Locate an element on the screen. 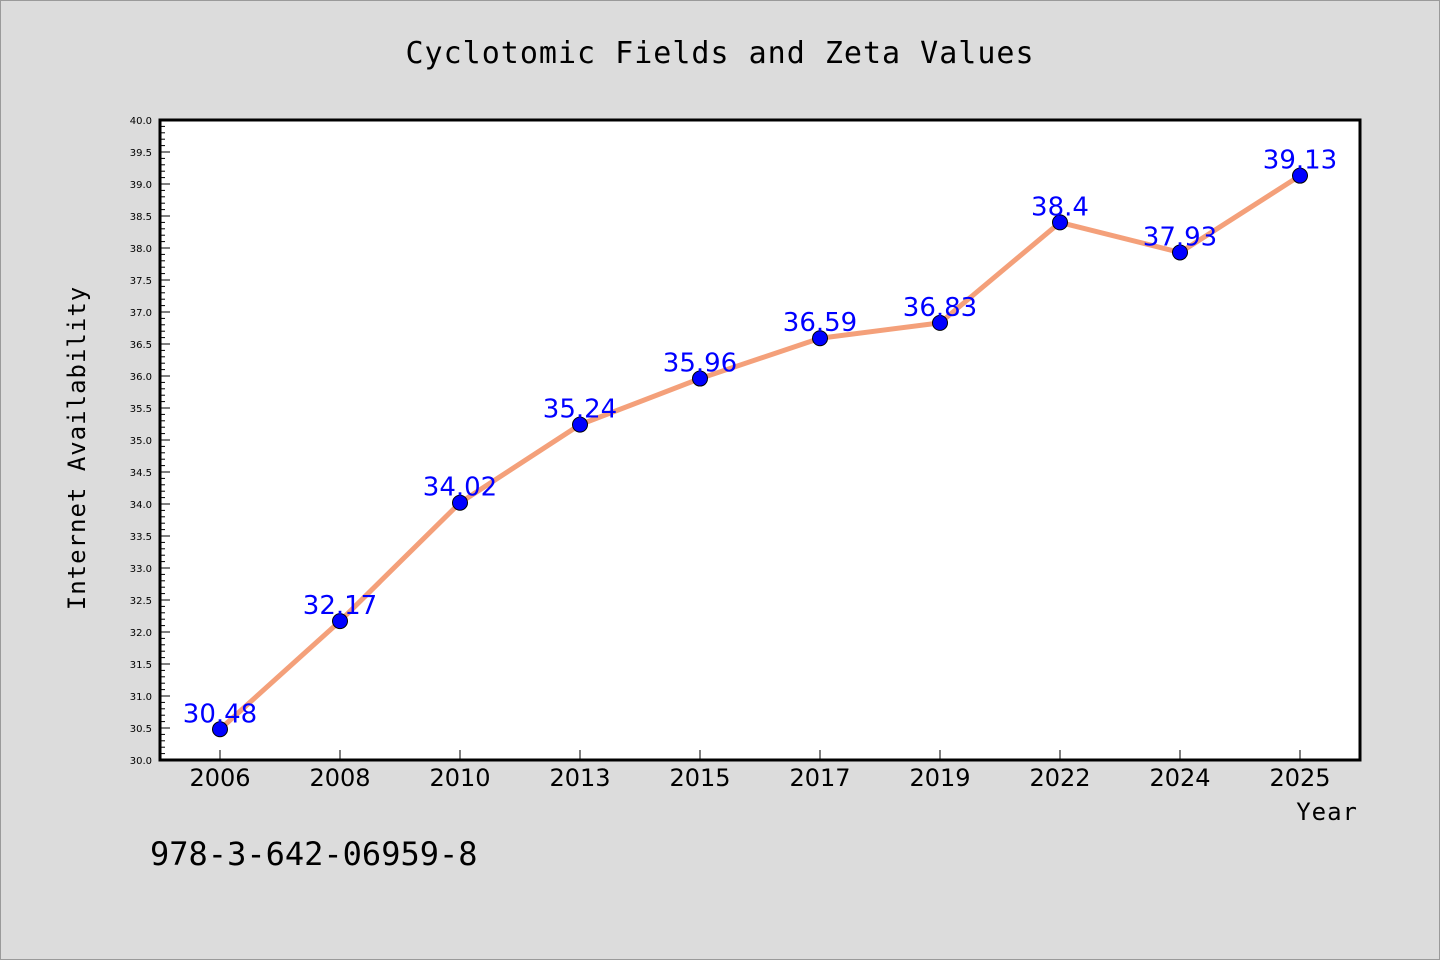  y-tick-label: 39.5 is located at coordinates (141, 153).